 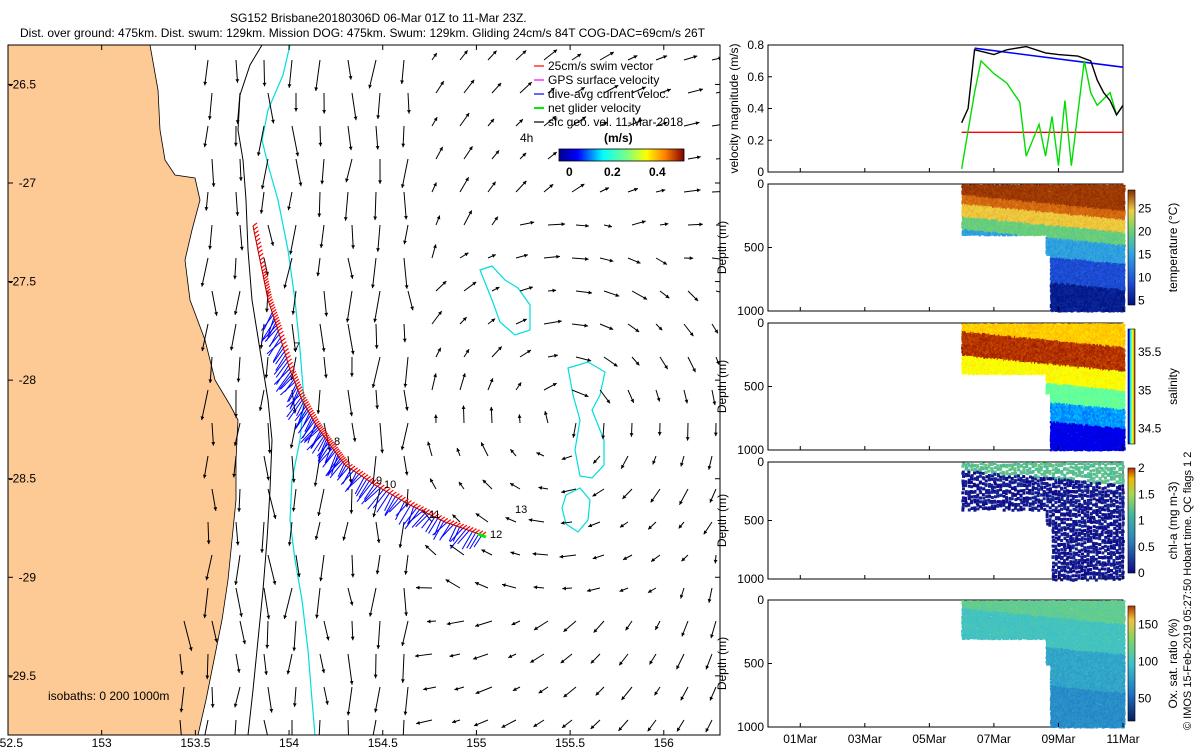 What do you see at coordinates (570, 743) in the screenshot?
I see `map-xtick-label: 155.5` at bounding box center [570, 743].